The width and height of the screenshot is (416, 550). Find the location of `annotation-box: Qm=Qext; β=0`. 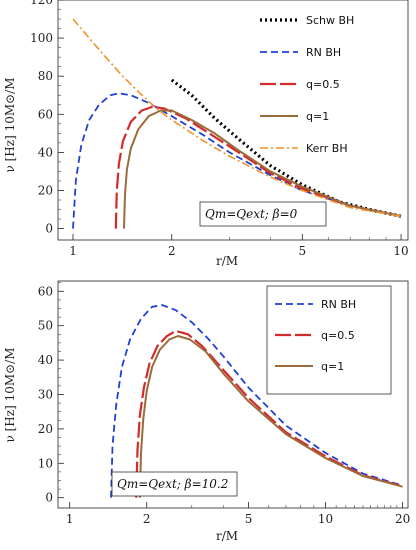

annotation-box: Qm=Qext; β=0 is located at coordinates (263, 214).